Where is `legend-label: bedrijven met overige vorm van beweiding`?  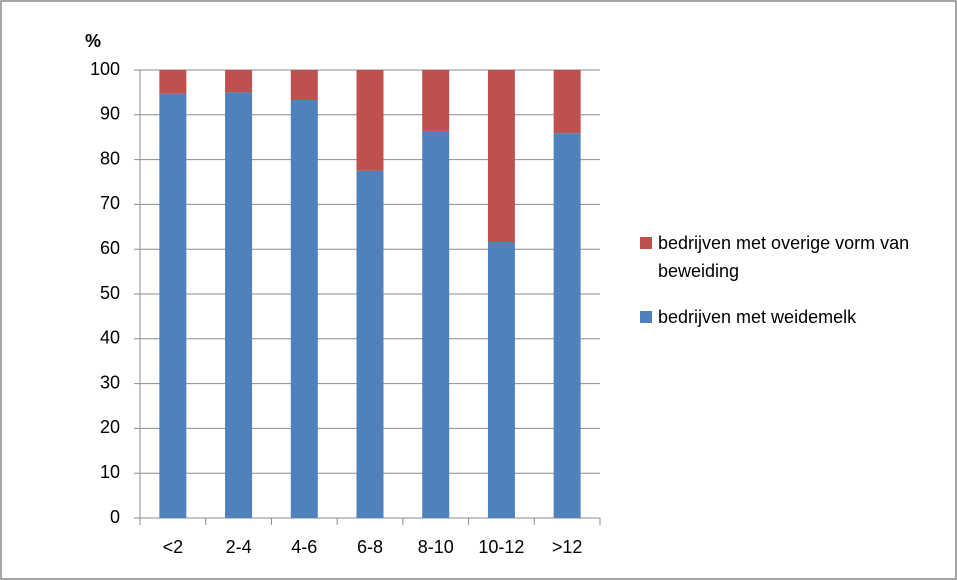
legend-label: bedrijven met overige vorm van beweiding is located at coordinates (784, 257).